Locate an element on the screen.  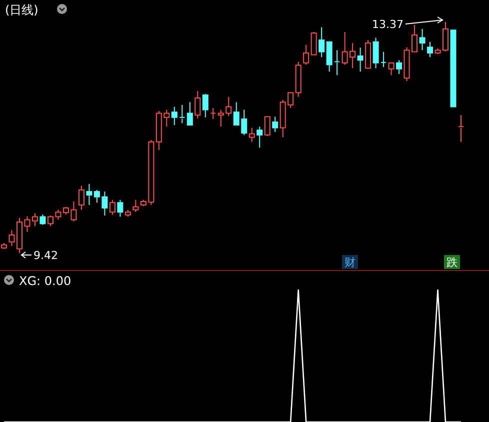
annotation: 13.37 is located at coordinates (388, 24).